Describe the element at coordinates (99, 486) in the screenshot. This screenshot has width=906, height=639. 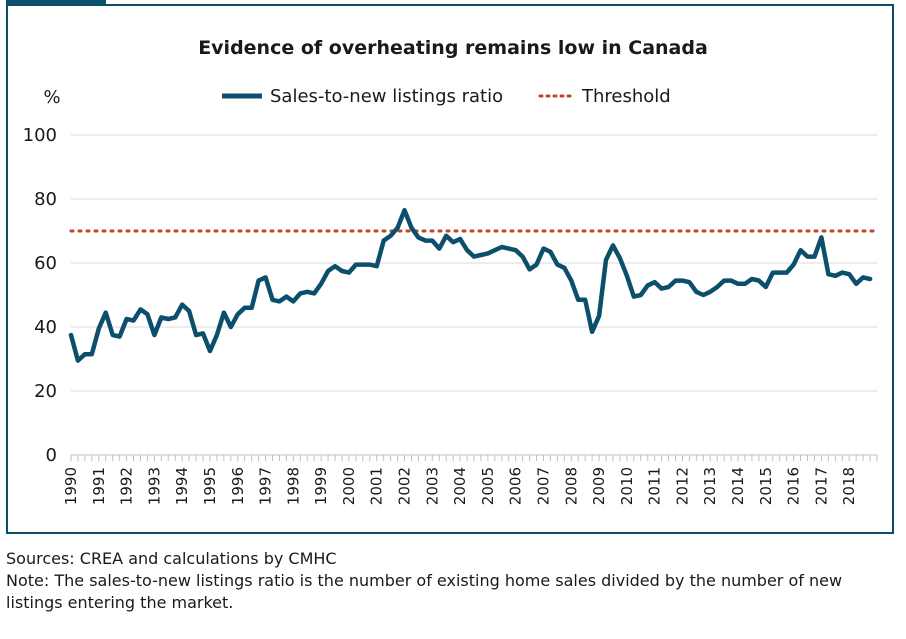
I see `x-tick-label-1991: 1991` at that location.